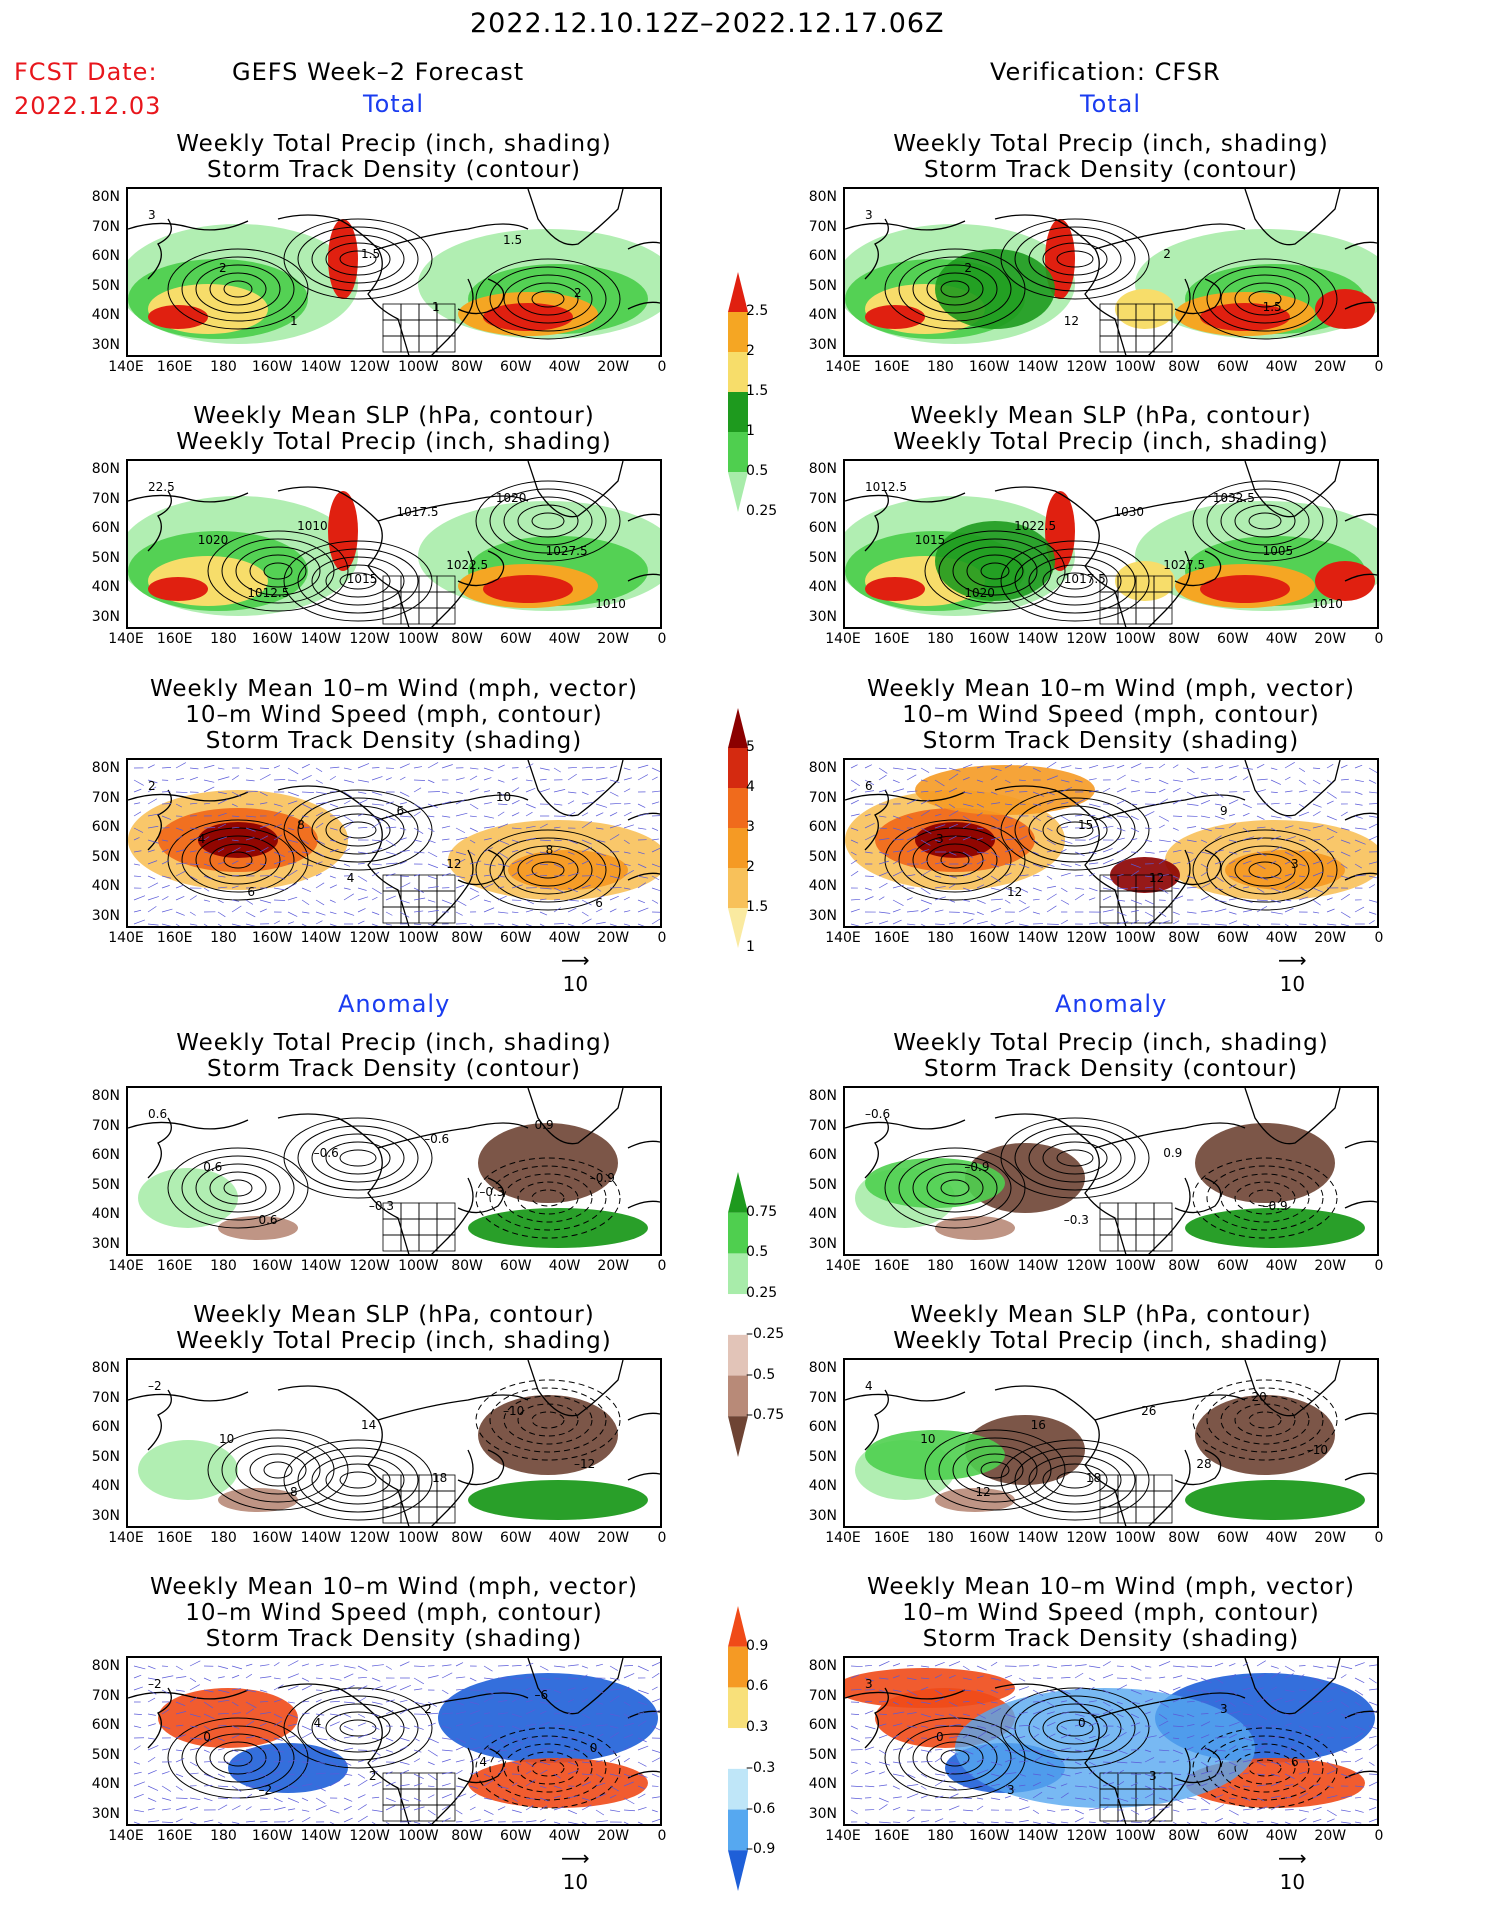 The height and width of the screenshot is (1925, 1487). I want to click on contour-label: 15, so click(1085, 825).